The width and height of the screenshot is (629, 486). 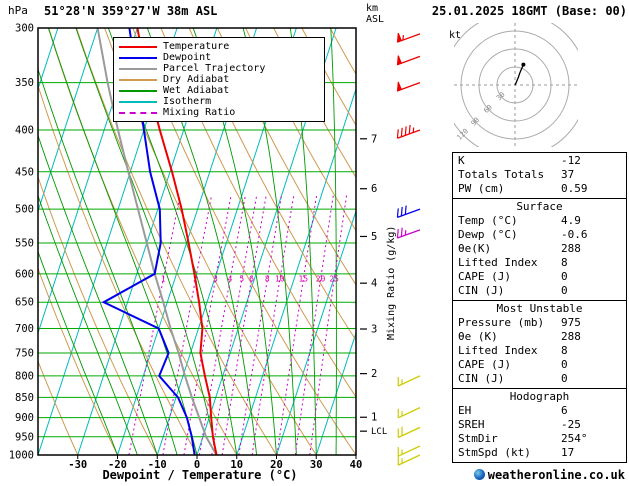 I want to click on wind-barbs, so click(x=408, y=249).